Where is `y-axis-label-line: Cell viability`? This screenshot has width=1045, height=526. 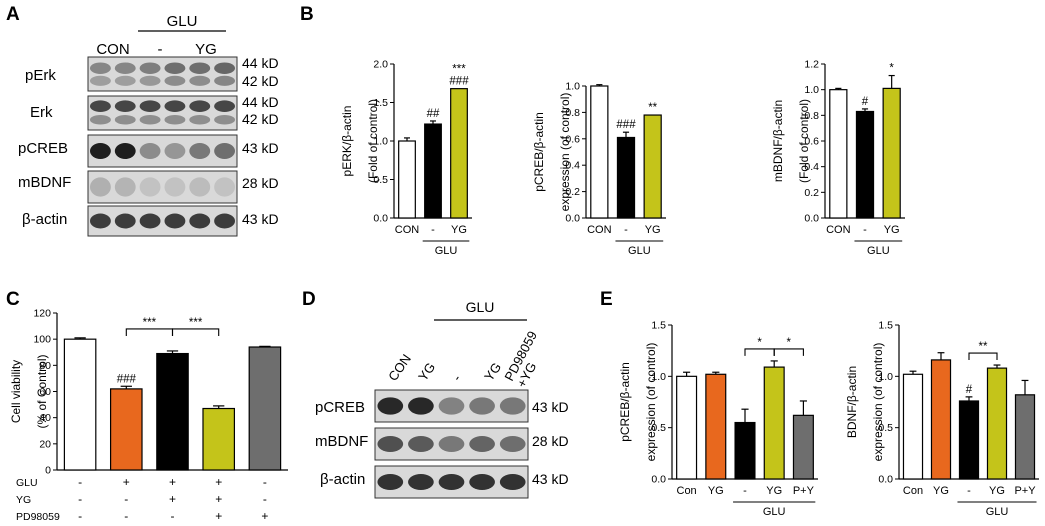
y-axis-label-line: Cell viability is located at coordinates (16, 391).